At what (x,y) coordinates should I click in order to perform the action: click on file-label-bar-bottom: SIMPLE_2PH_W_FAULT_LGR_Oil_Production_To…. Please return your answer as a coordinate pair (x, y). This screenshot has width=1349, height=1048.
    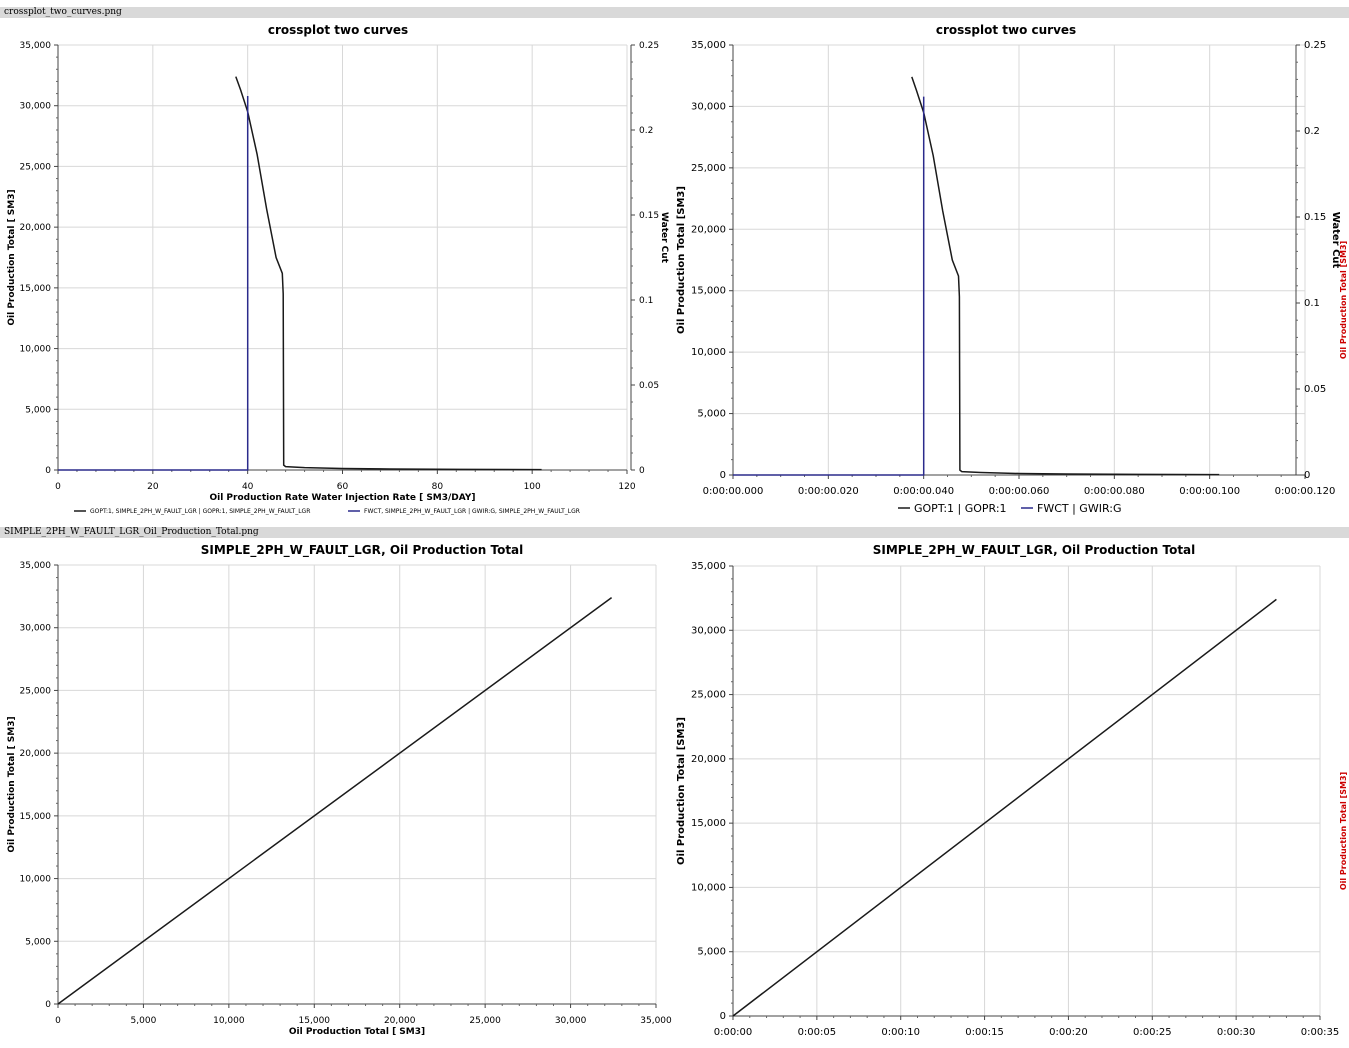
    Looking at the image, I should click on (674, 532).